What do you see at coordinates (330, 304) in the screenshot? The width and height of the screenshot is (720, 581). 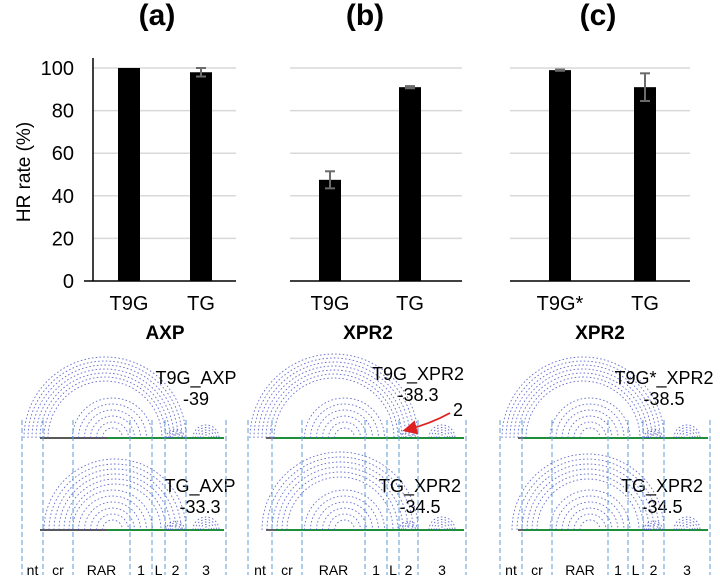 I see `x-tick-label: T9G` at bounding box center [330, 304].